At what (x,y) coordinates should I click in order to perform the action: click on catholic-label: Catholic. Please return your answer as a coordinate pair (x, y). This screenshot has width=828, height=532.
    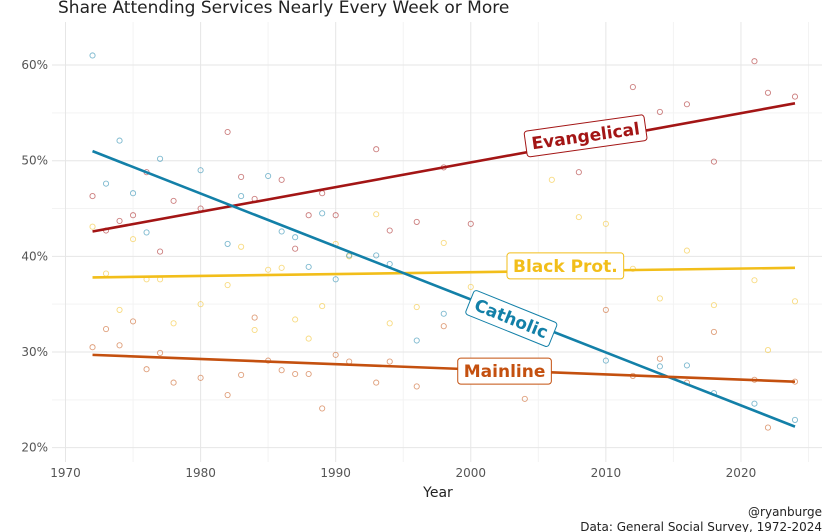
    Looking at the image, I should click on (511, 318).